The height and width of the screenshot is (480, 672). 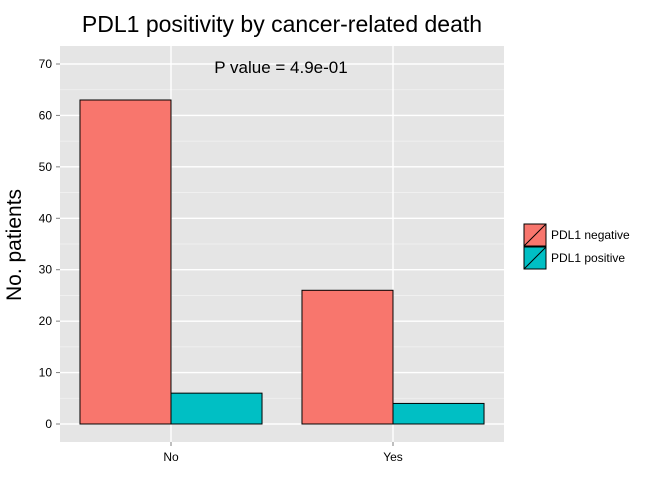 I want to click on legend-label: PDL1 negative, so click(x=590, y=235).